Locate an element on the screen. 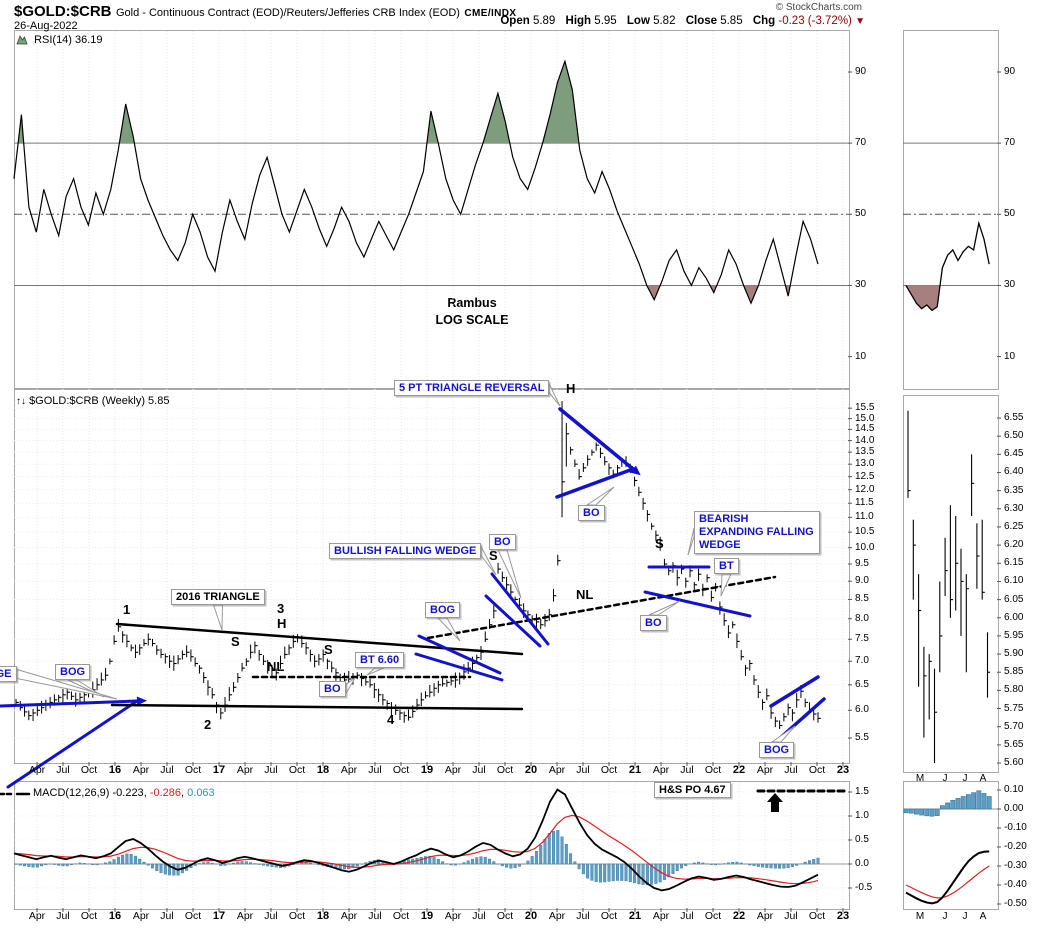  rsi-y-axis-label: 90 is located at coordinates (861, 71).